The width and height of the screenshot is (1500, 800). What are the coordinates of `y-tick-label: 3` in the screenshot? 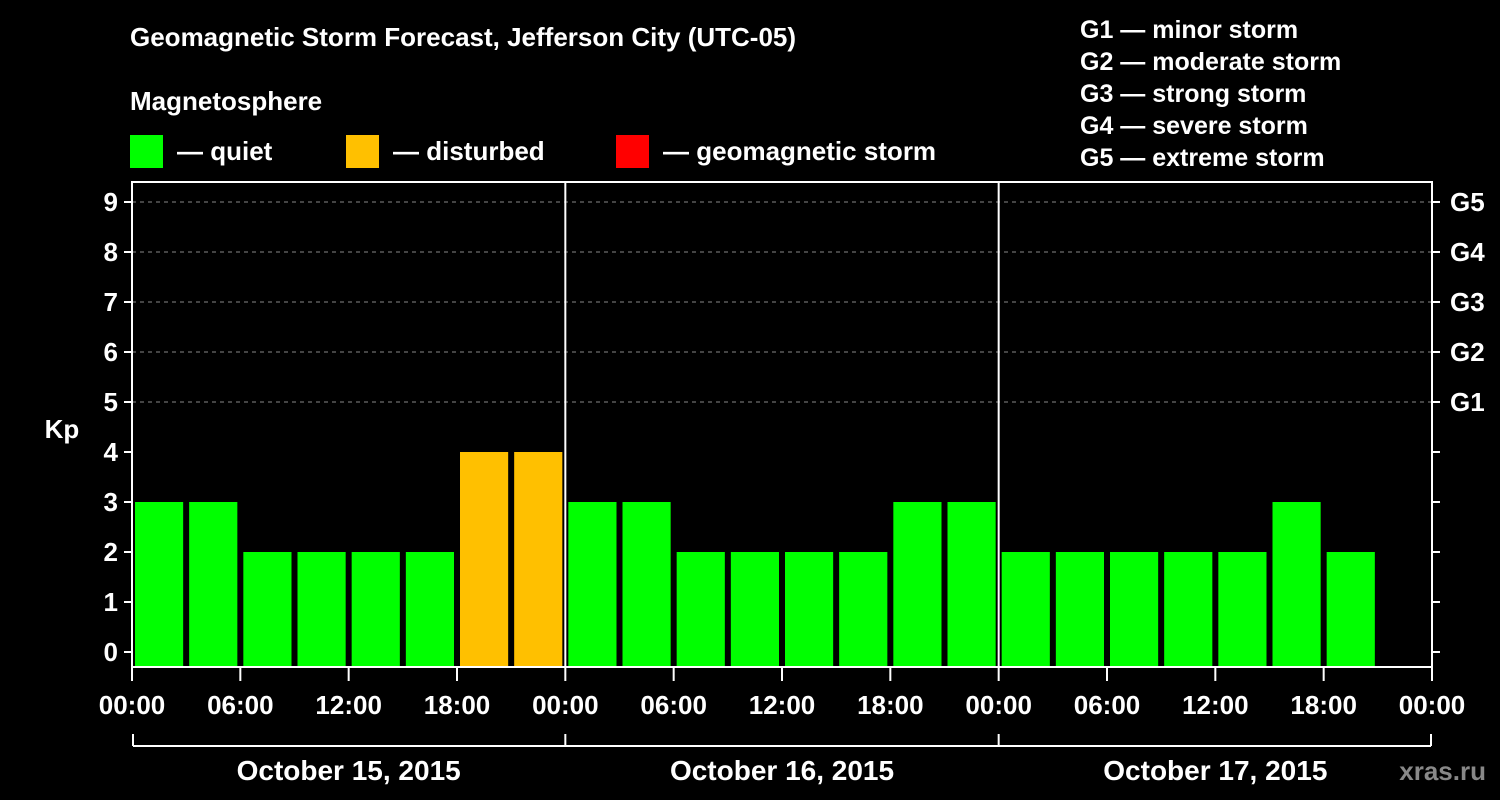 It's located at (111, 502).